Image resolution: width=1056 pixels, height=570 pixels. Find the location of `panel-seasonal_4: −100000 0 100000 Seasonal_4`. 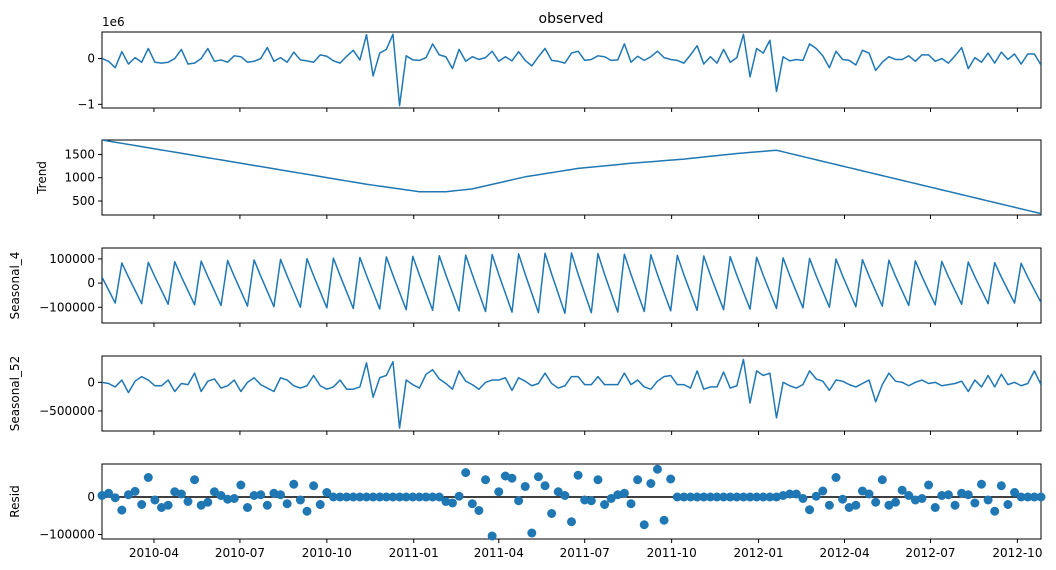

panel-seasonal_4: −100000 0 100000 Seasonal_4 is located at coordinates (525, 287).